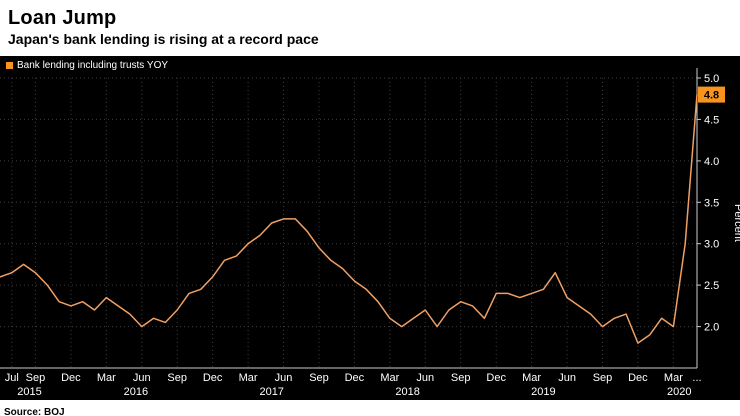 The height and width of the screenshot is (416, 740). I want to click on legend: Bank lending including trusts YOY, so click(87, 65).